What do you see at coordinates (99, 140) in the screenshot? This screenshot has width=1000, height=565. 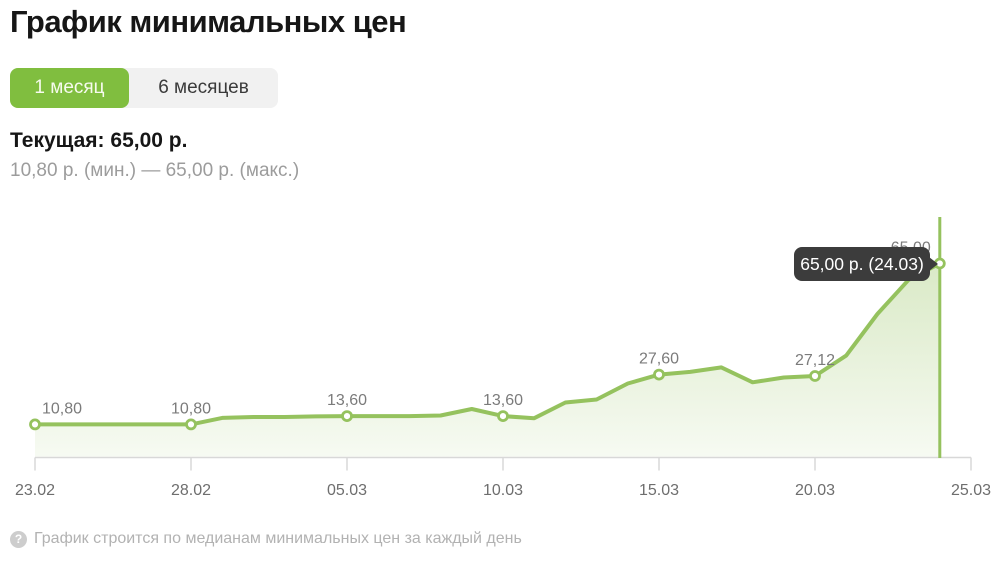 I see `current-price-label: Текущая: 65,00 р.` at bounding box center [99, 140].